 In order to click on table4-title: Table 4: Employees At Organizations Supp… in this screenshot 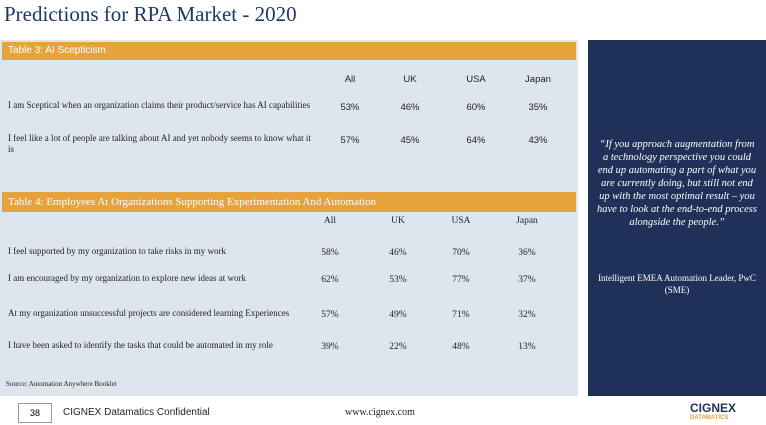, I will do `click(192, 202)`.